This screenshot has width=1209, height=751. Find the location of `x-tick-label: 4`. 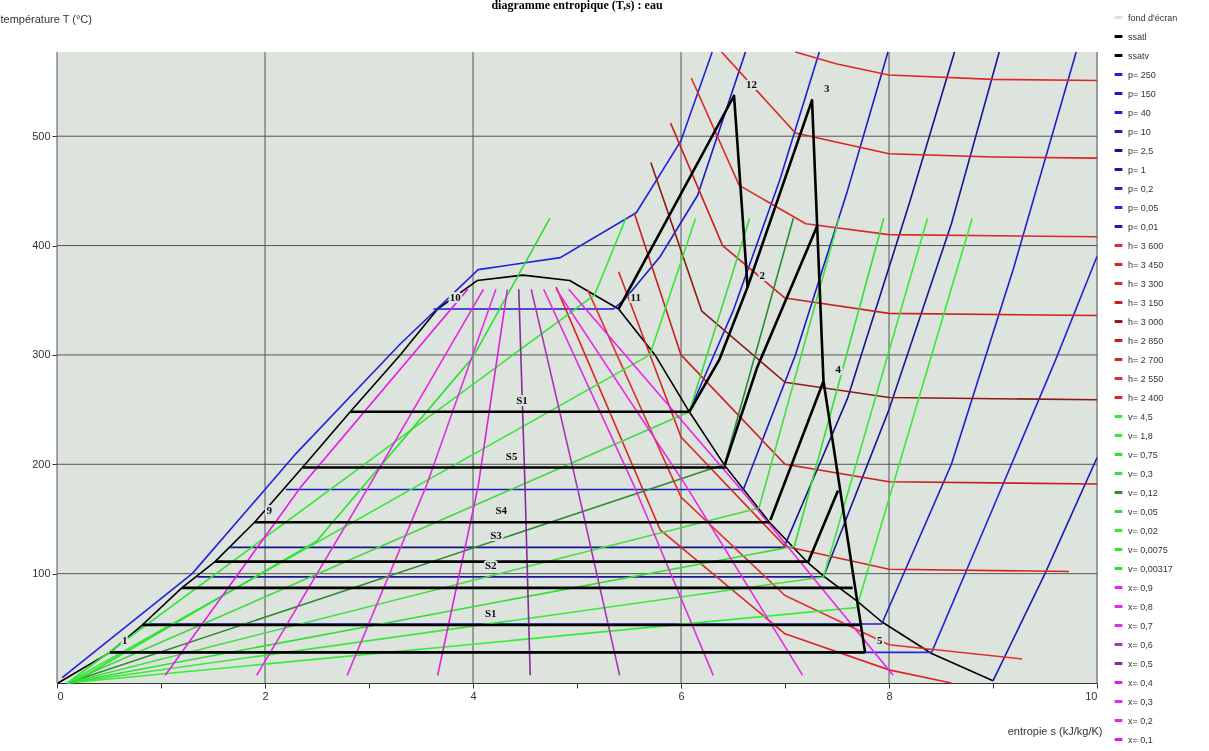

x-tick-label: 4 is located at coordinates (473, 695).